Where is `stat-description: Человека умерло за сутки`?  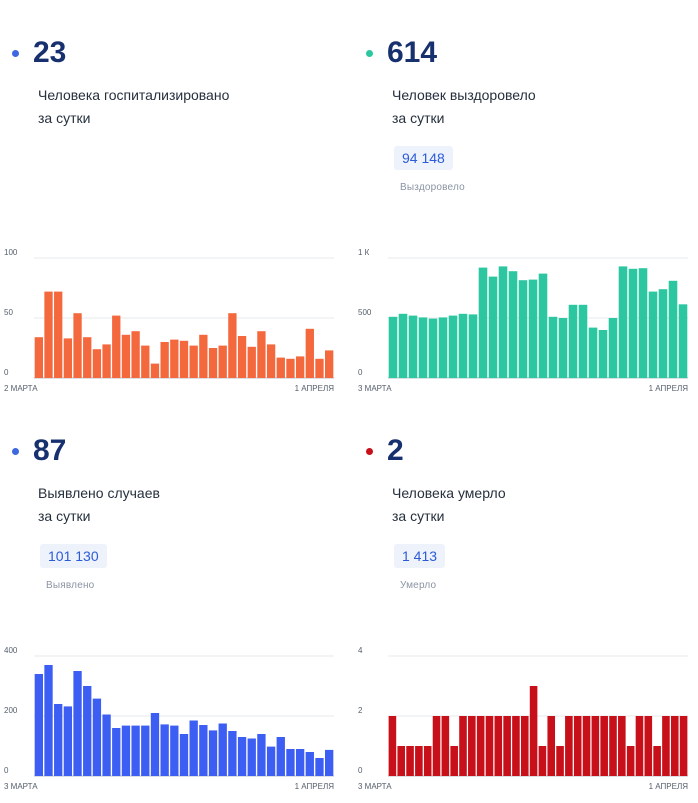
stat-description: Человека умерло за сутки is located at coordinates (449, 504).